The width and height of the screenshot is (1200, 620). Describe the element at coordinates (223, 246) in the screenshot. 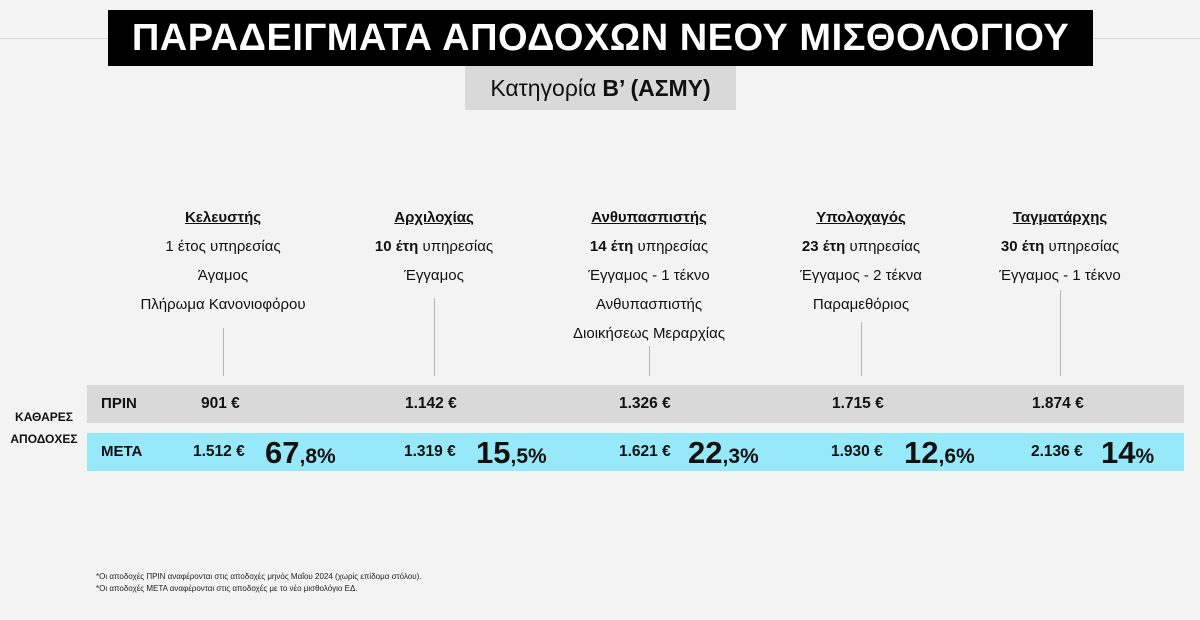

I see `years-of-service: 1 έτος υπηρεσίας` at that location.